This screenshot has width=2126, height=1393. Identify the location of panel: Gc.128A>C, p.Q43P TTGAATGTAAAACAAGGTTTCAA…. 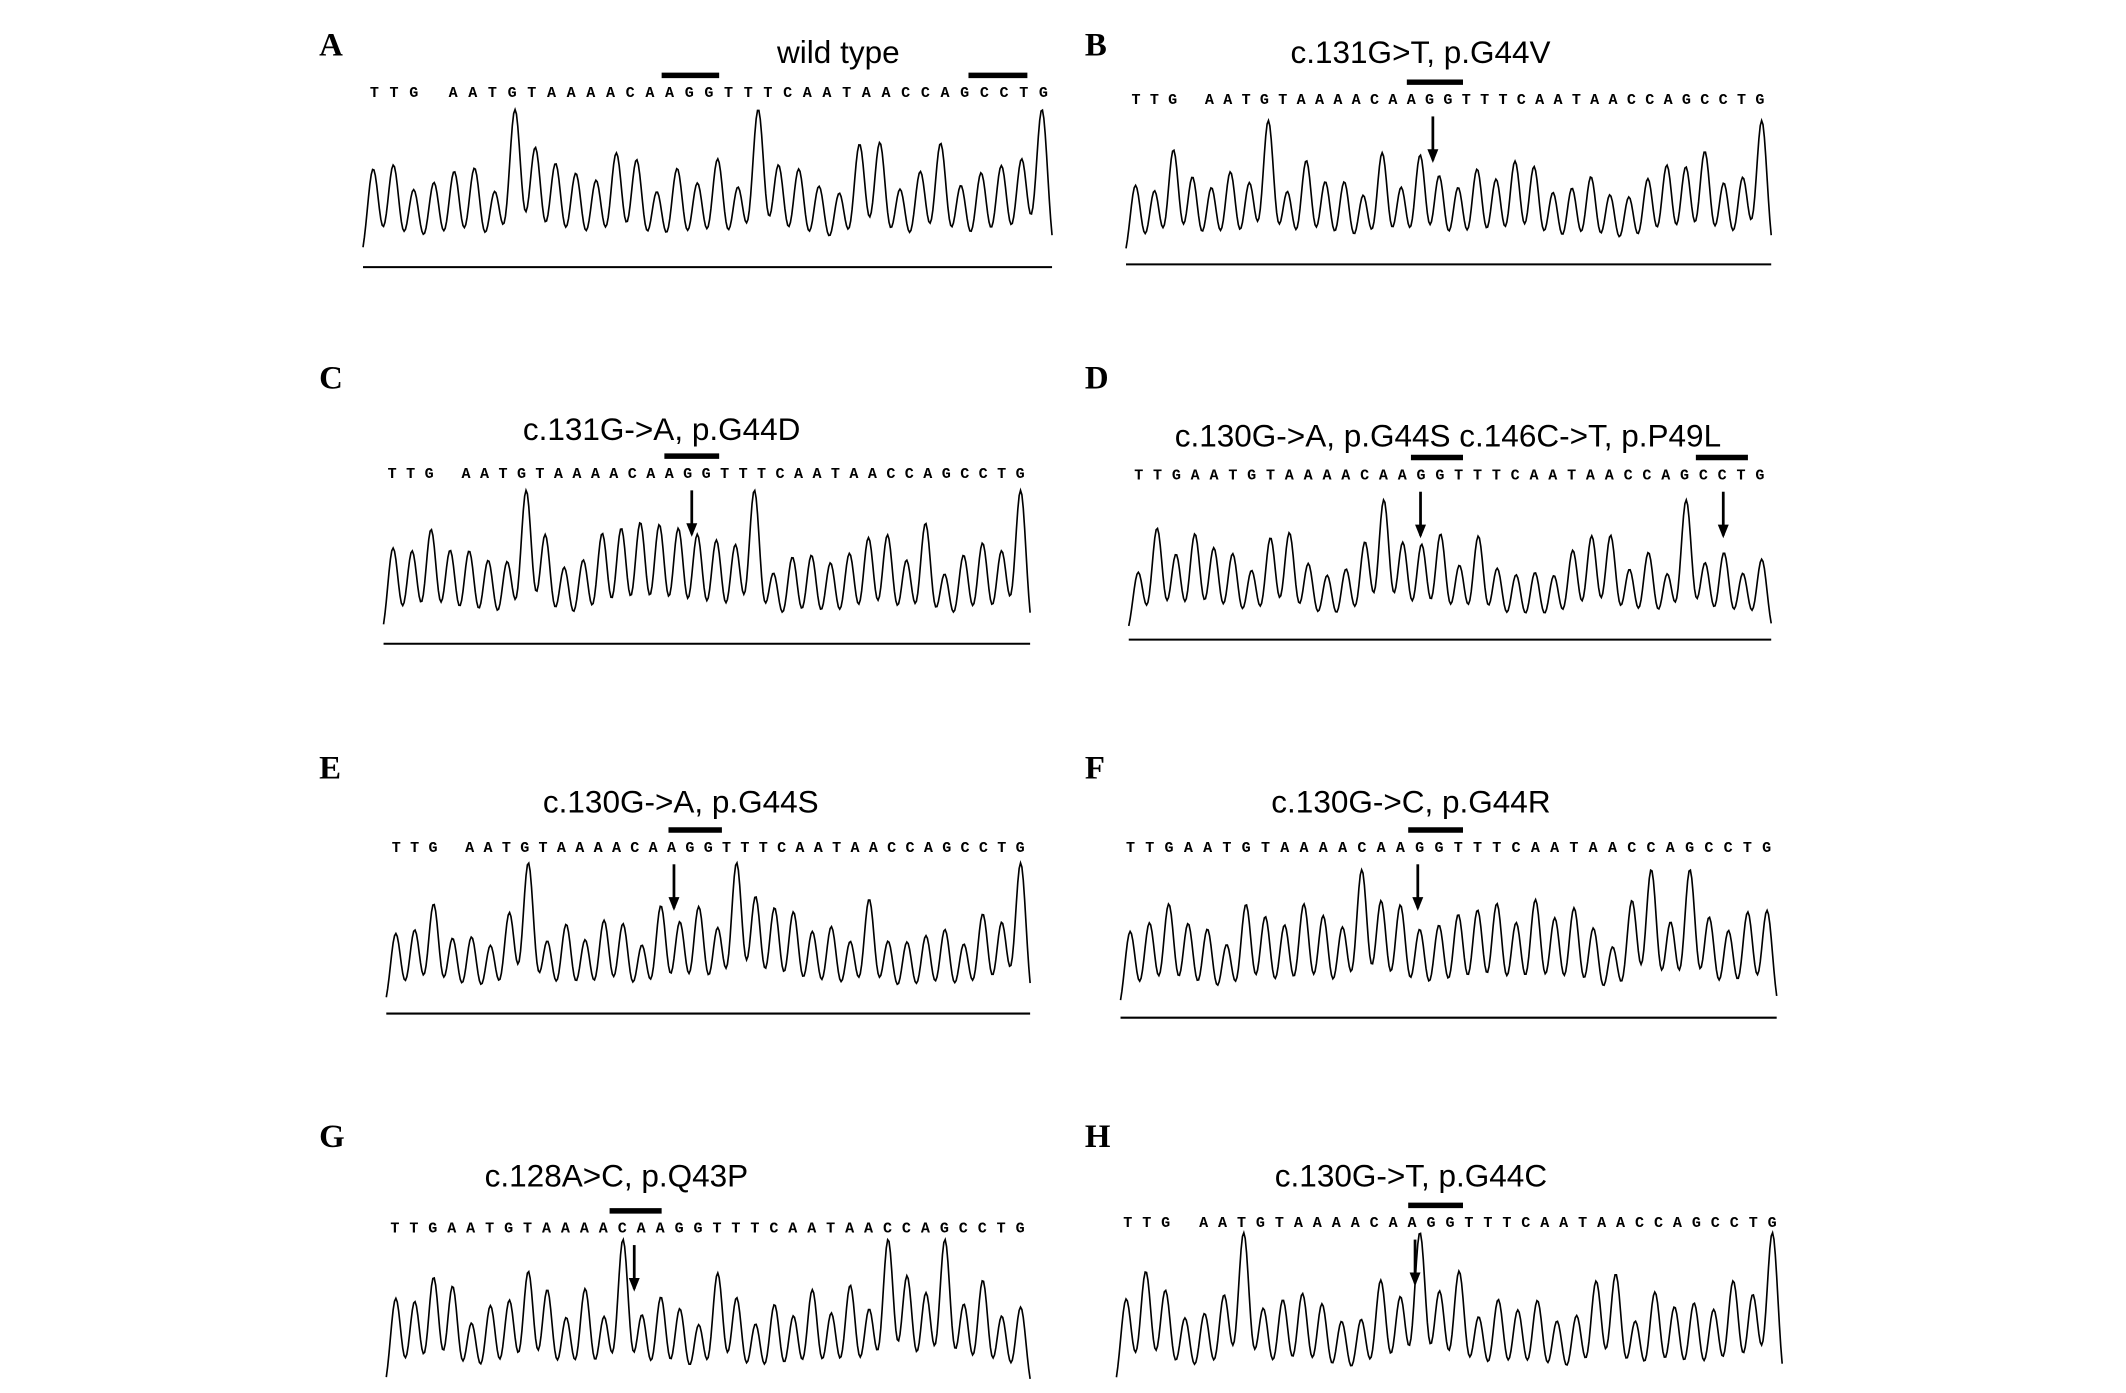
(675, 1249).